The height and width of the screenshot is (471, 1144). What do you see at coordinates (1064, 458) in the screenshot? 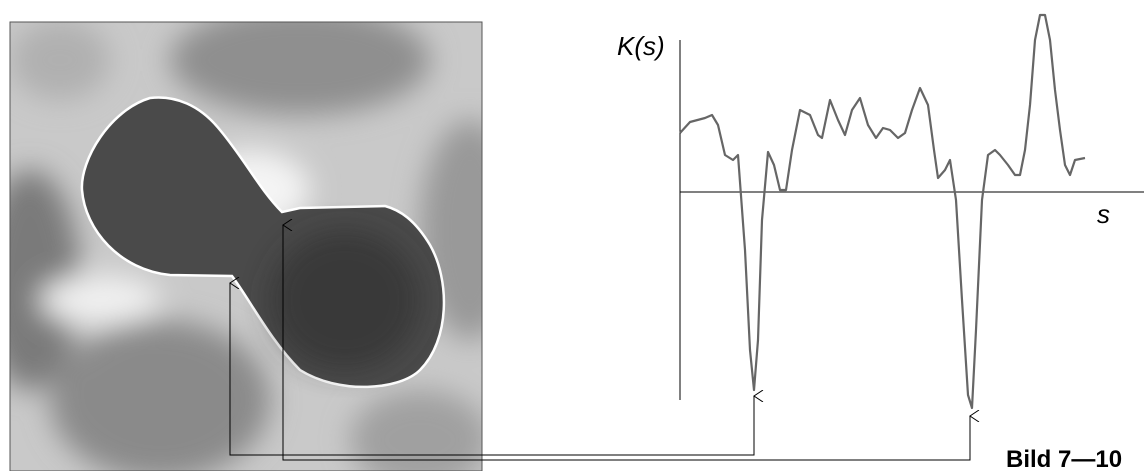
I see `caption: Bild 7—10` at bounding box center [1064, 458].